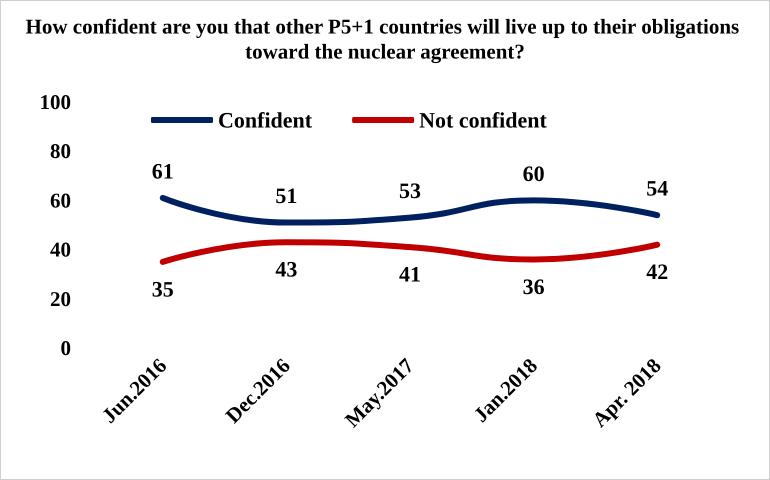  Describe the element at coordinates (163, 289) in the screenshot. I see `data-label: 35` at that location.